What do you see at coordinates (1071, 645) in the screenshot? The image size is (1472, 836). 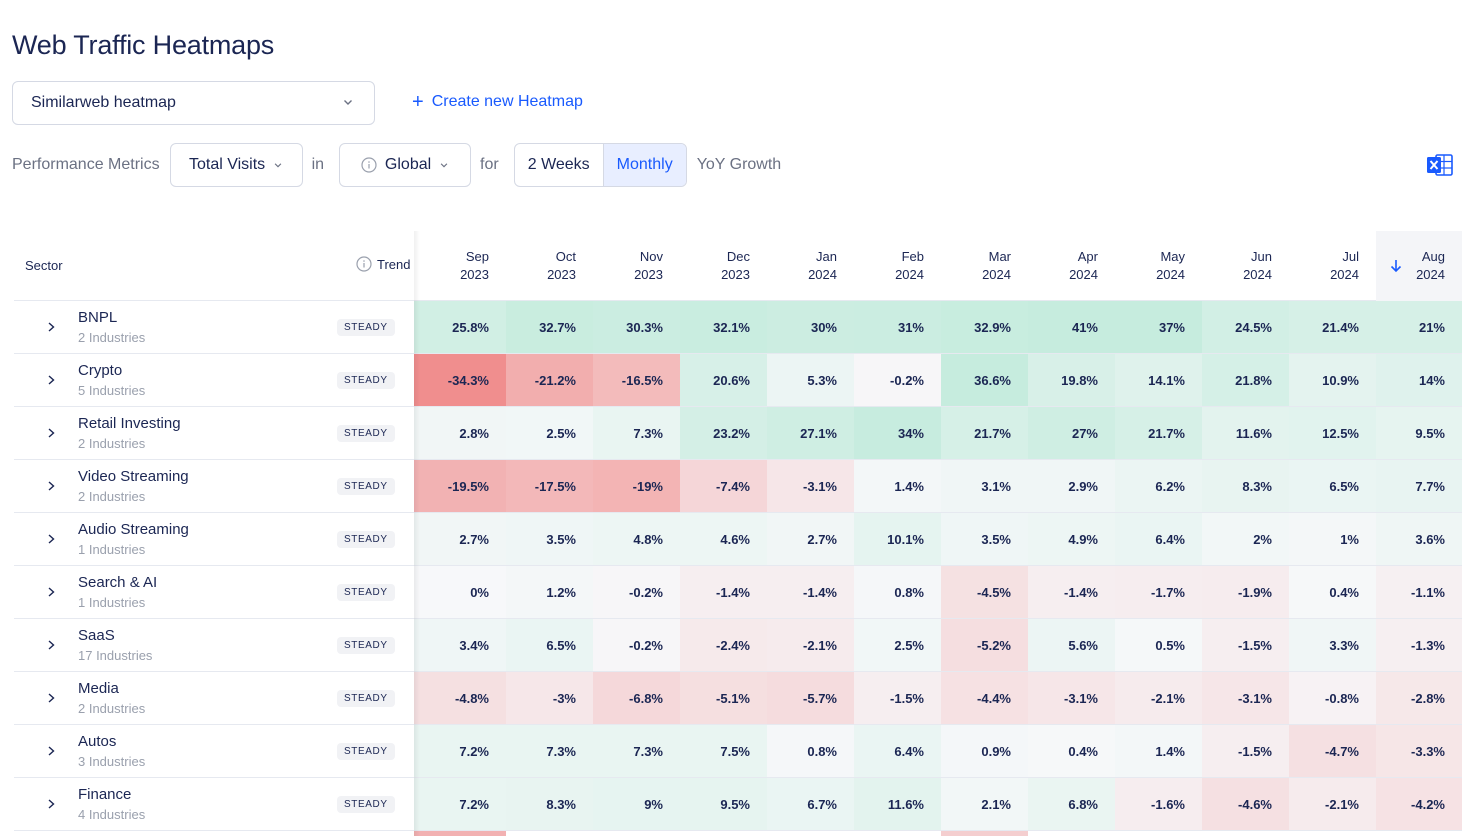 I see `heatmap-cell: 5.6%` at bounding box center [1071, 645].